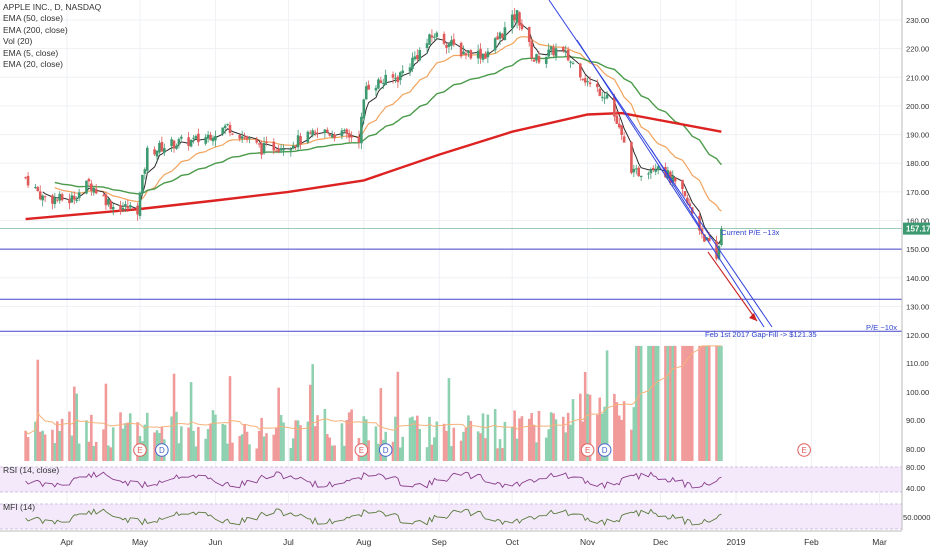 This screenshot has width=932, height=550. I want to click on time-tick-label: Oct, so click(513, 542).